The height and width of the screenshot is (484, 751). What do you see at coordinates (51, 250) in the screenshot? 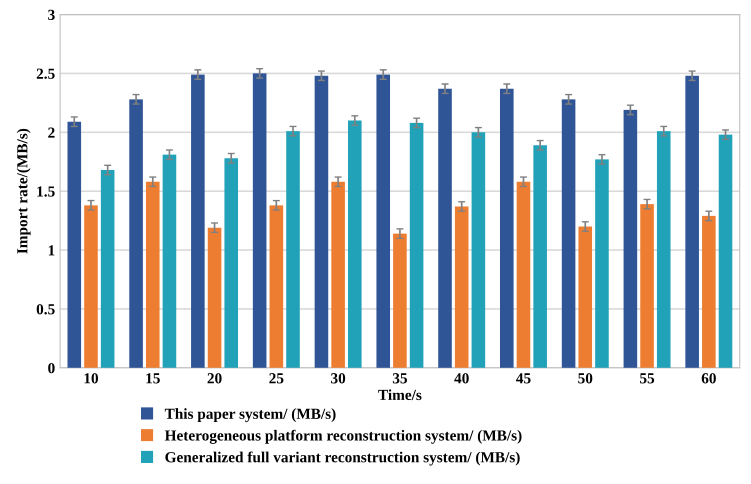
I see `y-tick-label: 1` at bounding box center [51, 250].